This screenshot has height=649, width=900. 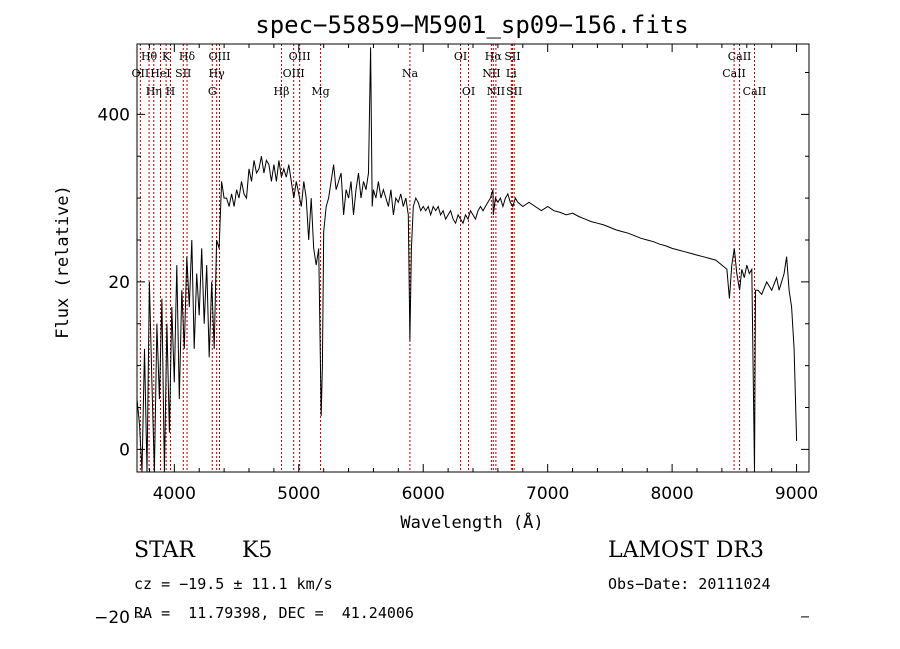 What do you see at coordinates (547, 494) in the screenshot?
I see `x-tick-label: 7000` at bounding box center [547, 494].